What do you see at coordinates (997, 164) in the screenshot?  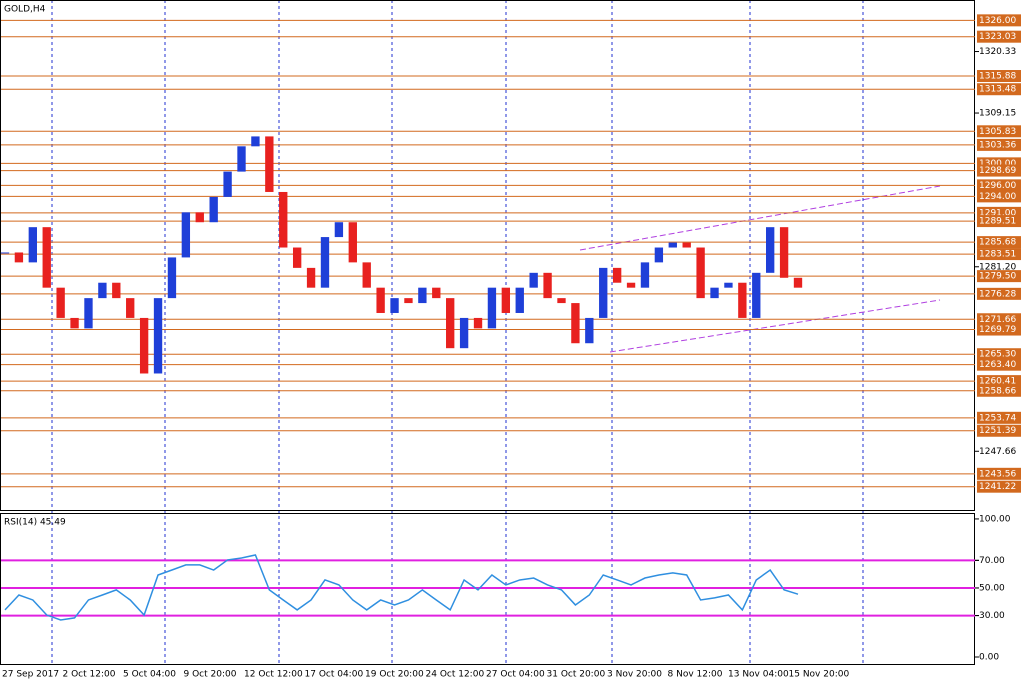 I see `level-label: 1300.00` at bounding box center [997, 164].